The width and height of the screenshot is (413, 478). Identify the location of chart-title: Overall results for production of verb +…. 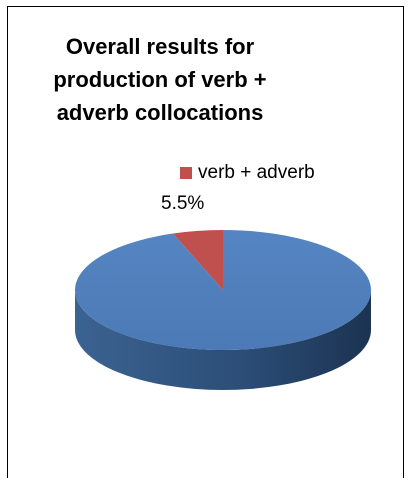
(160, 79).